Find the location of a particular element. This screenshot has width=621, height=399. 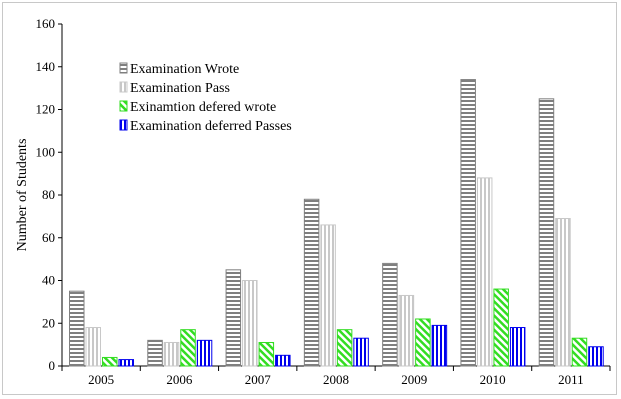

y-tick-label: 40 is located at coordinates (48, 280).